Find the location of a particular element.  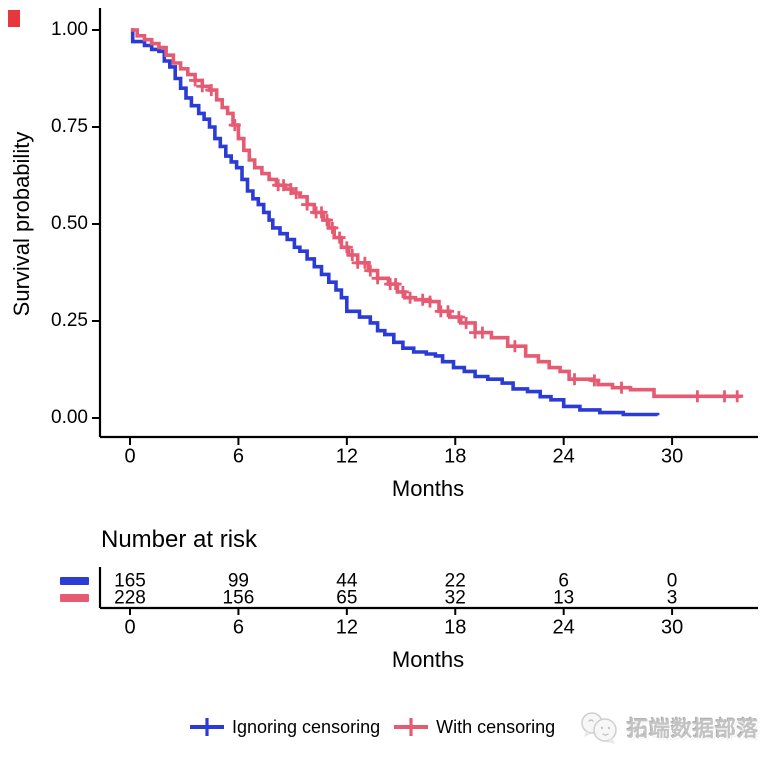

plot-legend: Ignoring censoring With censoring is located at coordinates (372, 727).